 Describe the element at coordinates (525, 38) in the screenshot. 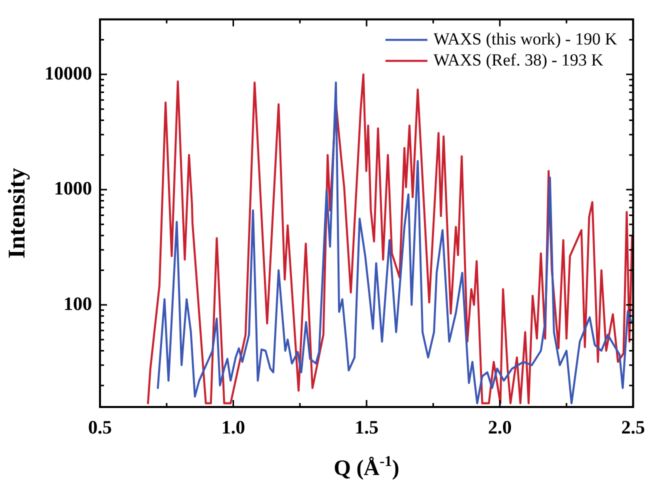

I see `legend-label: WAXS (this work) - 190 K` at that location.